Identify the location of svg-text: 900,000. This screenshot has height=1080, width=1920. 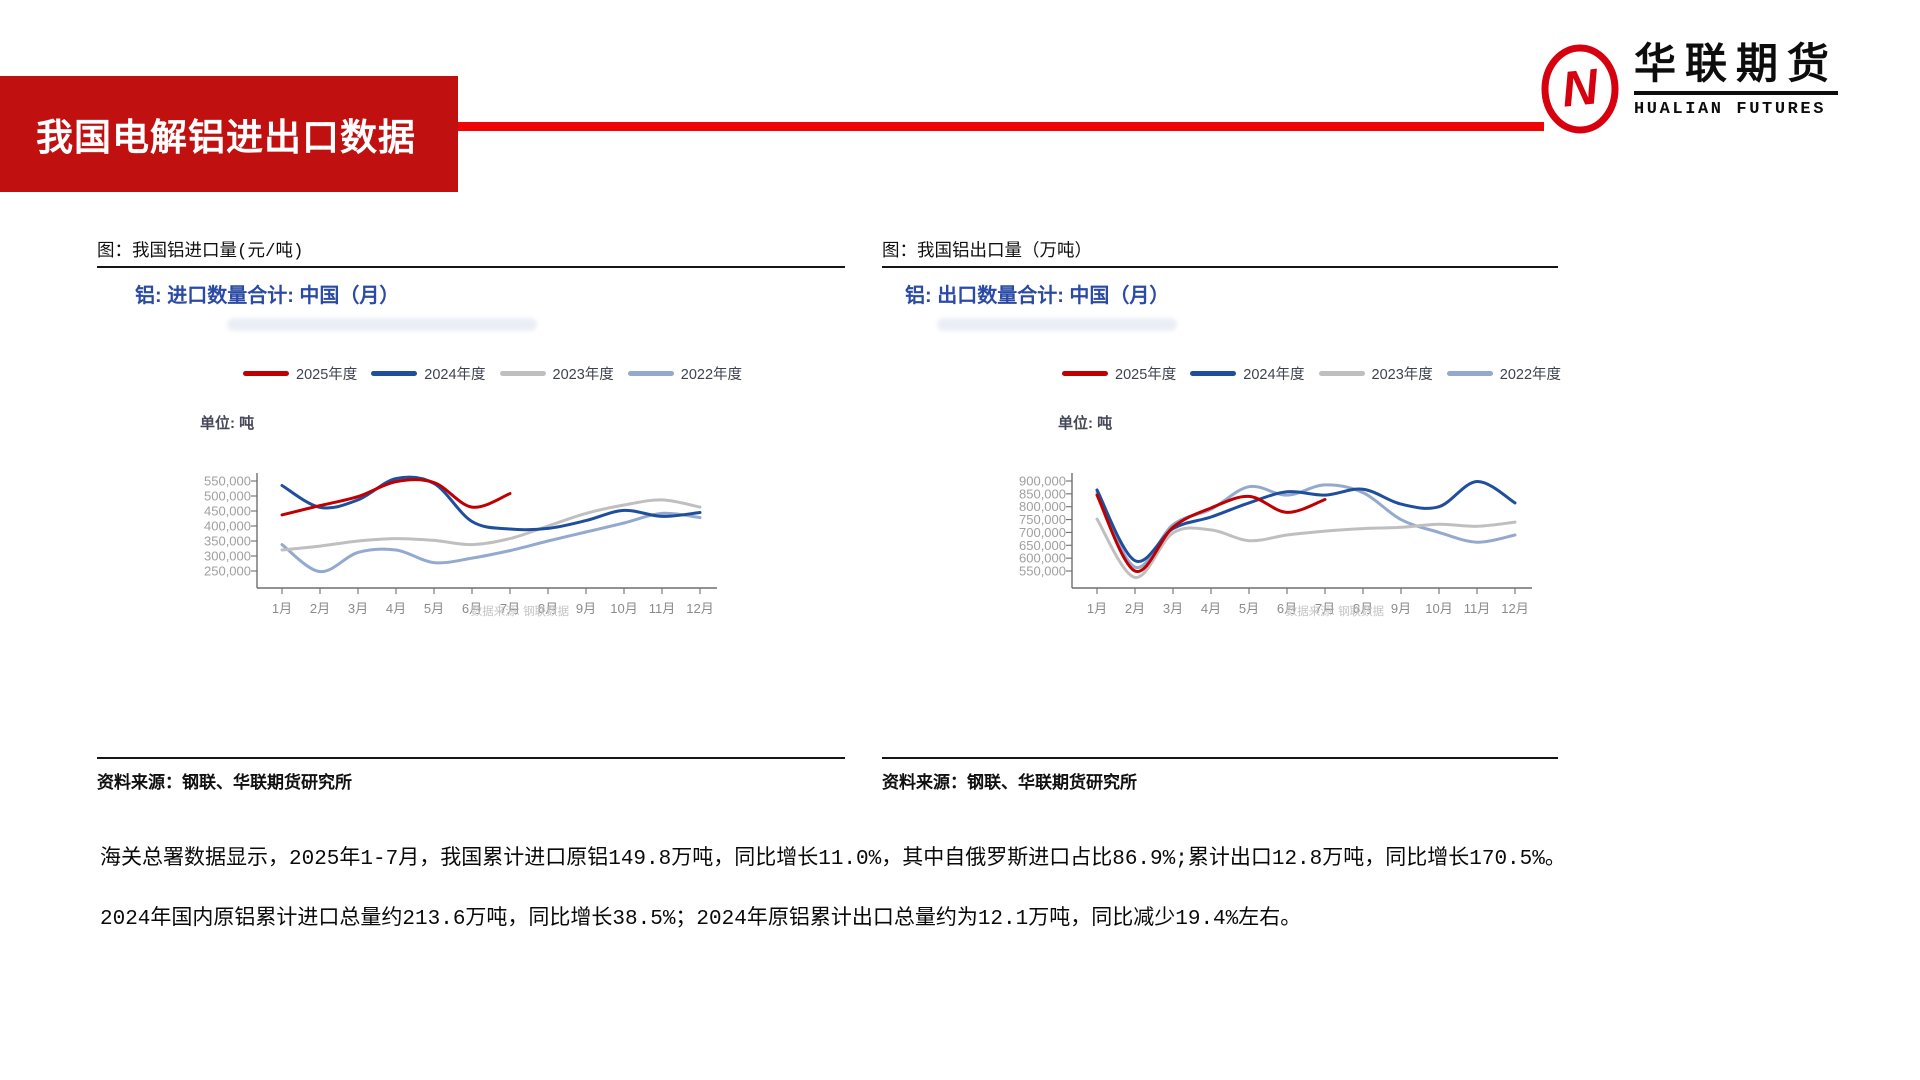
(1042, 481).